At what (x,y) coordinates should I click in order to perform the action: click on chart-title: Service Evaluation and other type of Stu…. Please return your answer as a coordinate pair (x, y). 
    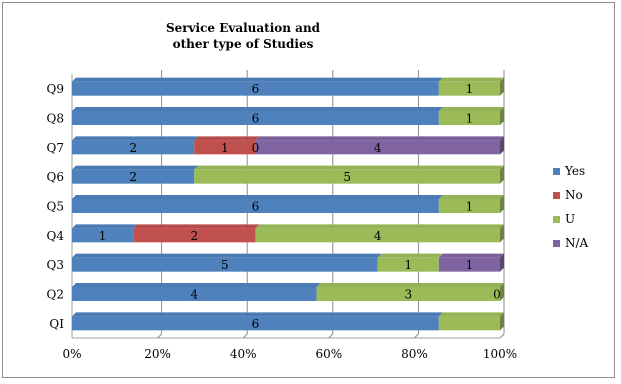
    Looking at the image, I should click on (243, 36).